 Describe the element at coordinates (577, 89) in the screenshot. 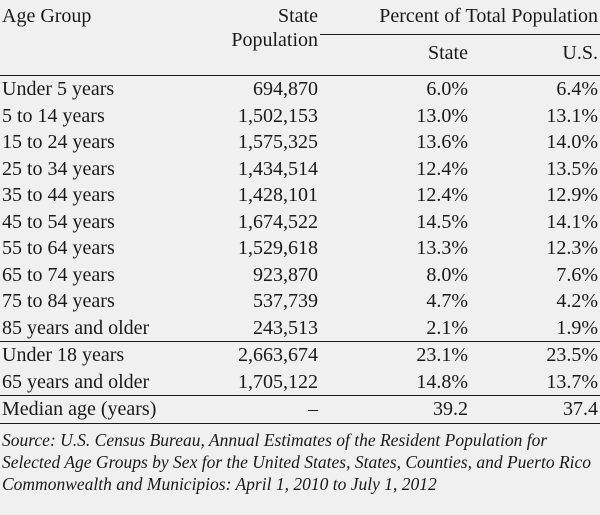

I see `row-us-percent: 6.4%` at that location.